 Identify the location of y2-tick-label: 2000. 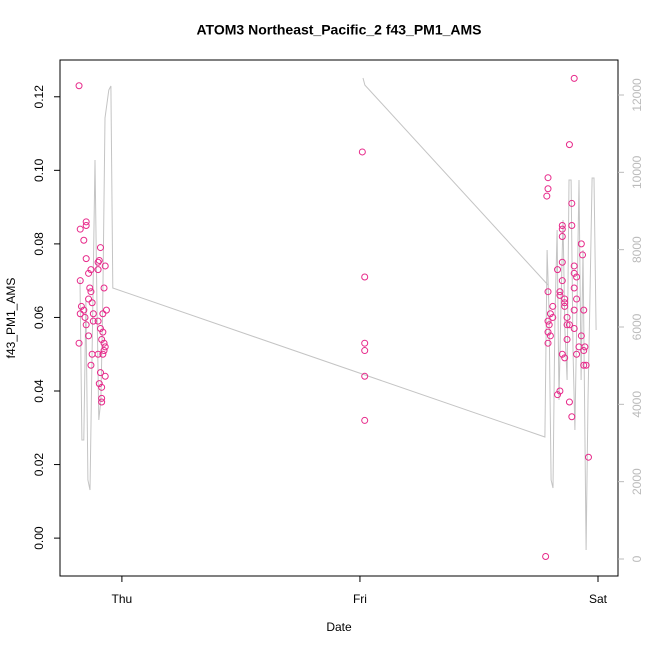
(637, 481).